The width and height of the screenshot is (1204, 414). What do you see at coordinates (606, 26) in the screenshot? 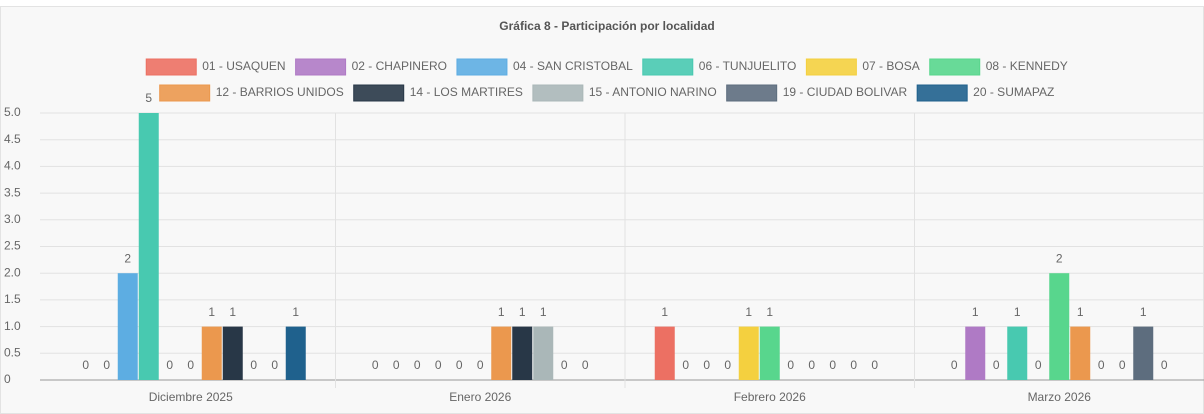
I see `chart-title: Gráfica 8 - Participación por localidad` at bounding box center [606, 26].